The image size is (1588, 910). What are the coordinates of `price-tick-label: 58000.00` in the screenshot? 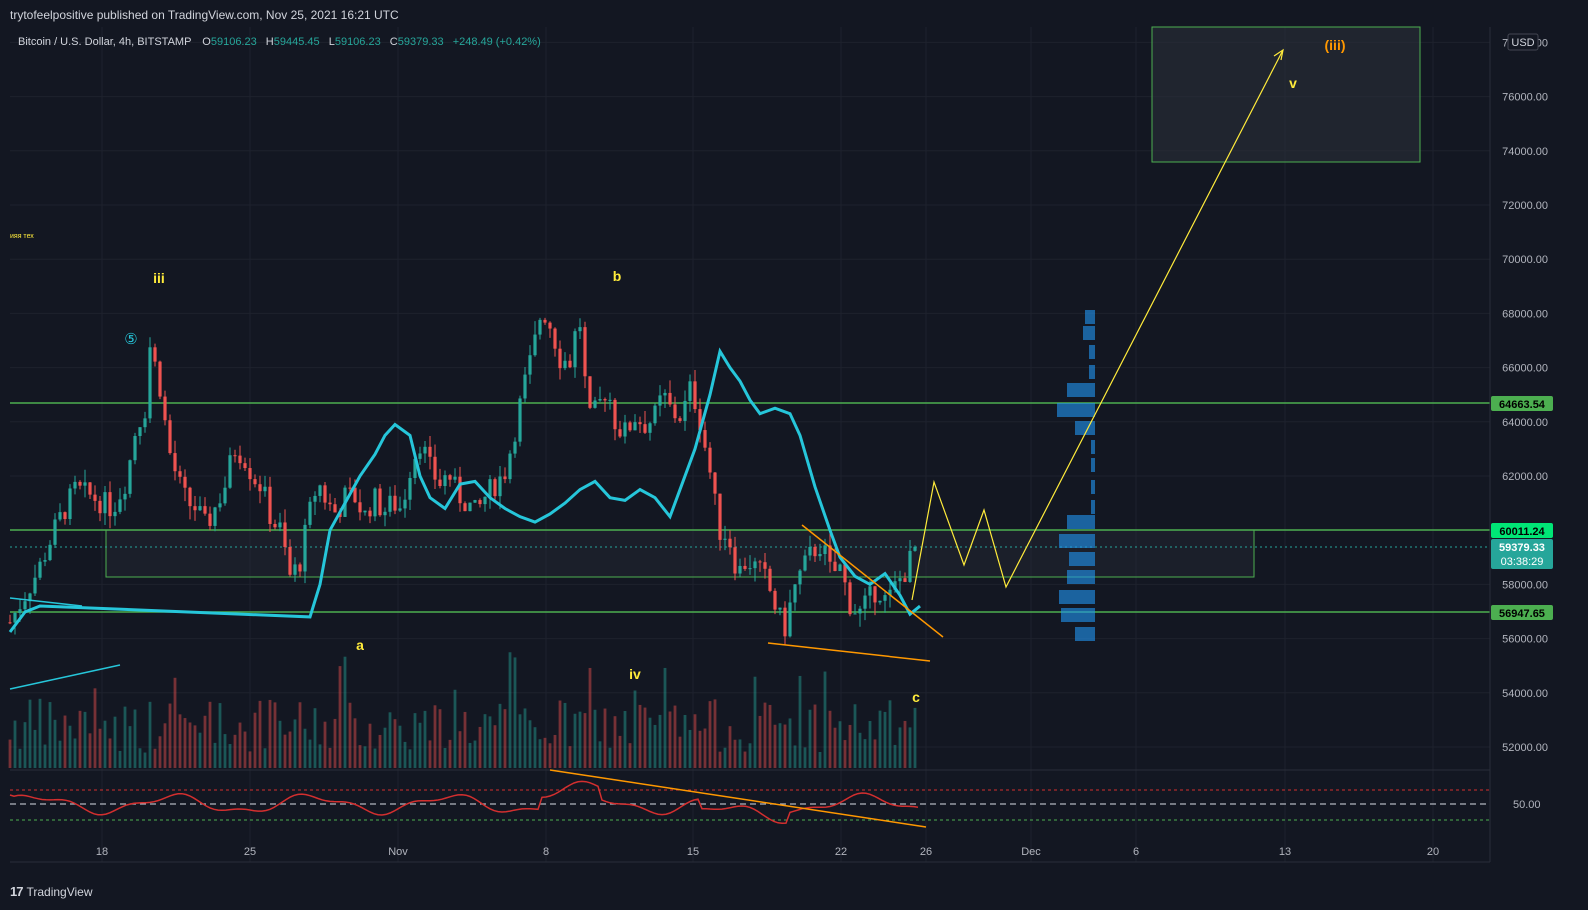 It's located at (1525, 585).